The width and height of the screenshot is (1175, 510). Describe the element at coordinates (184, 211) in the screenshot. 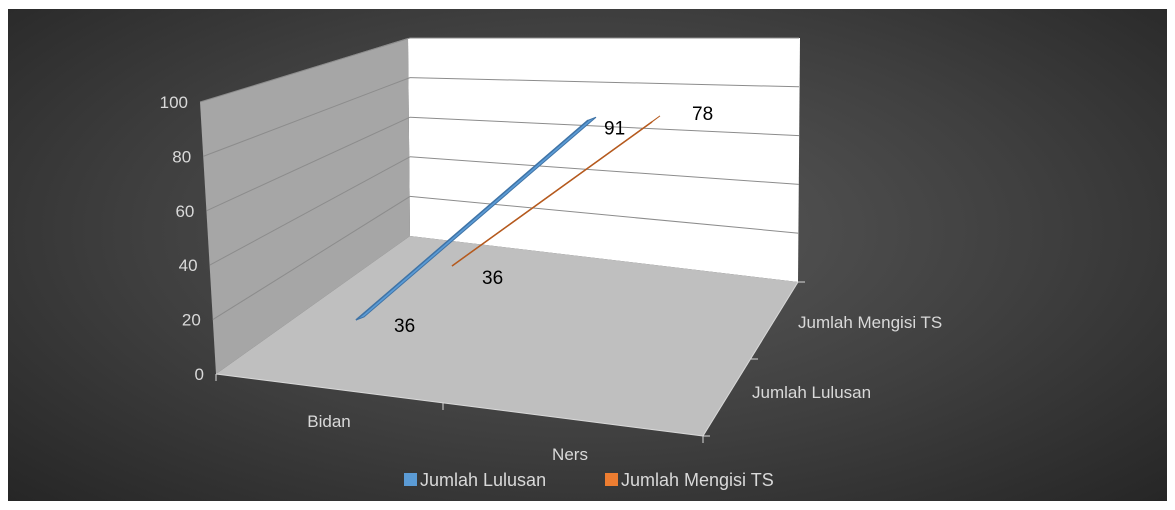

I see `y-tick-label: 60` at that location.